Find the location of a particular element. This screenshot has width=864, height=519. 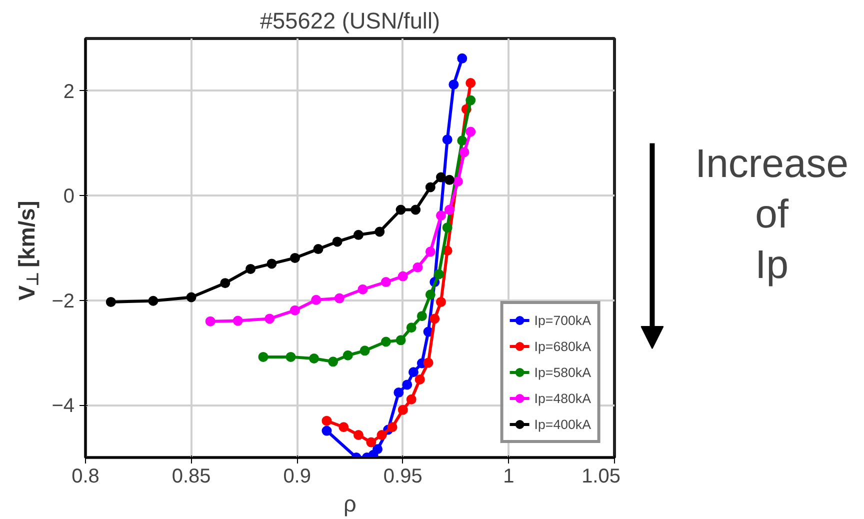

y-tick-label: 0 is located at coordinates (68, 197).